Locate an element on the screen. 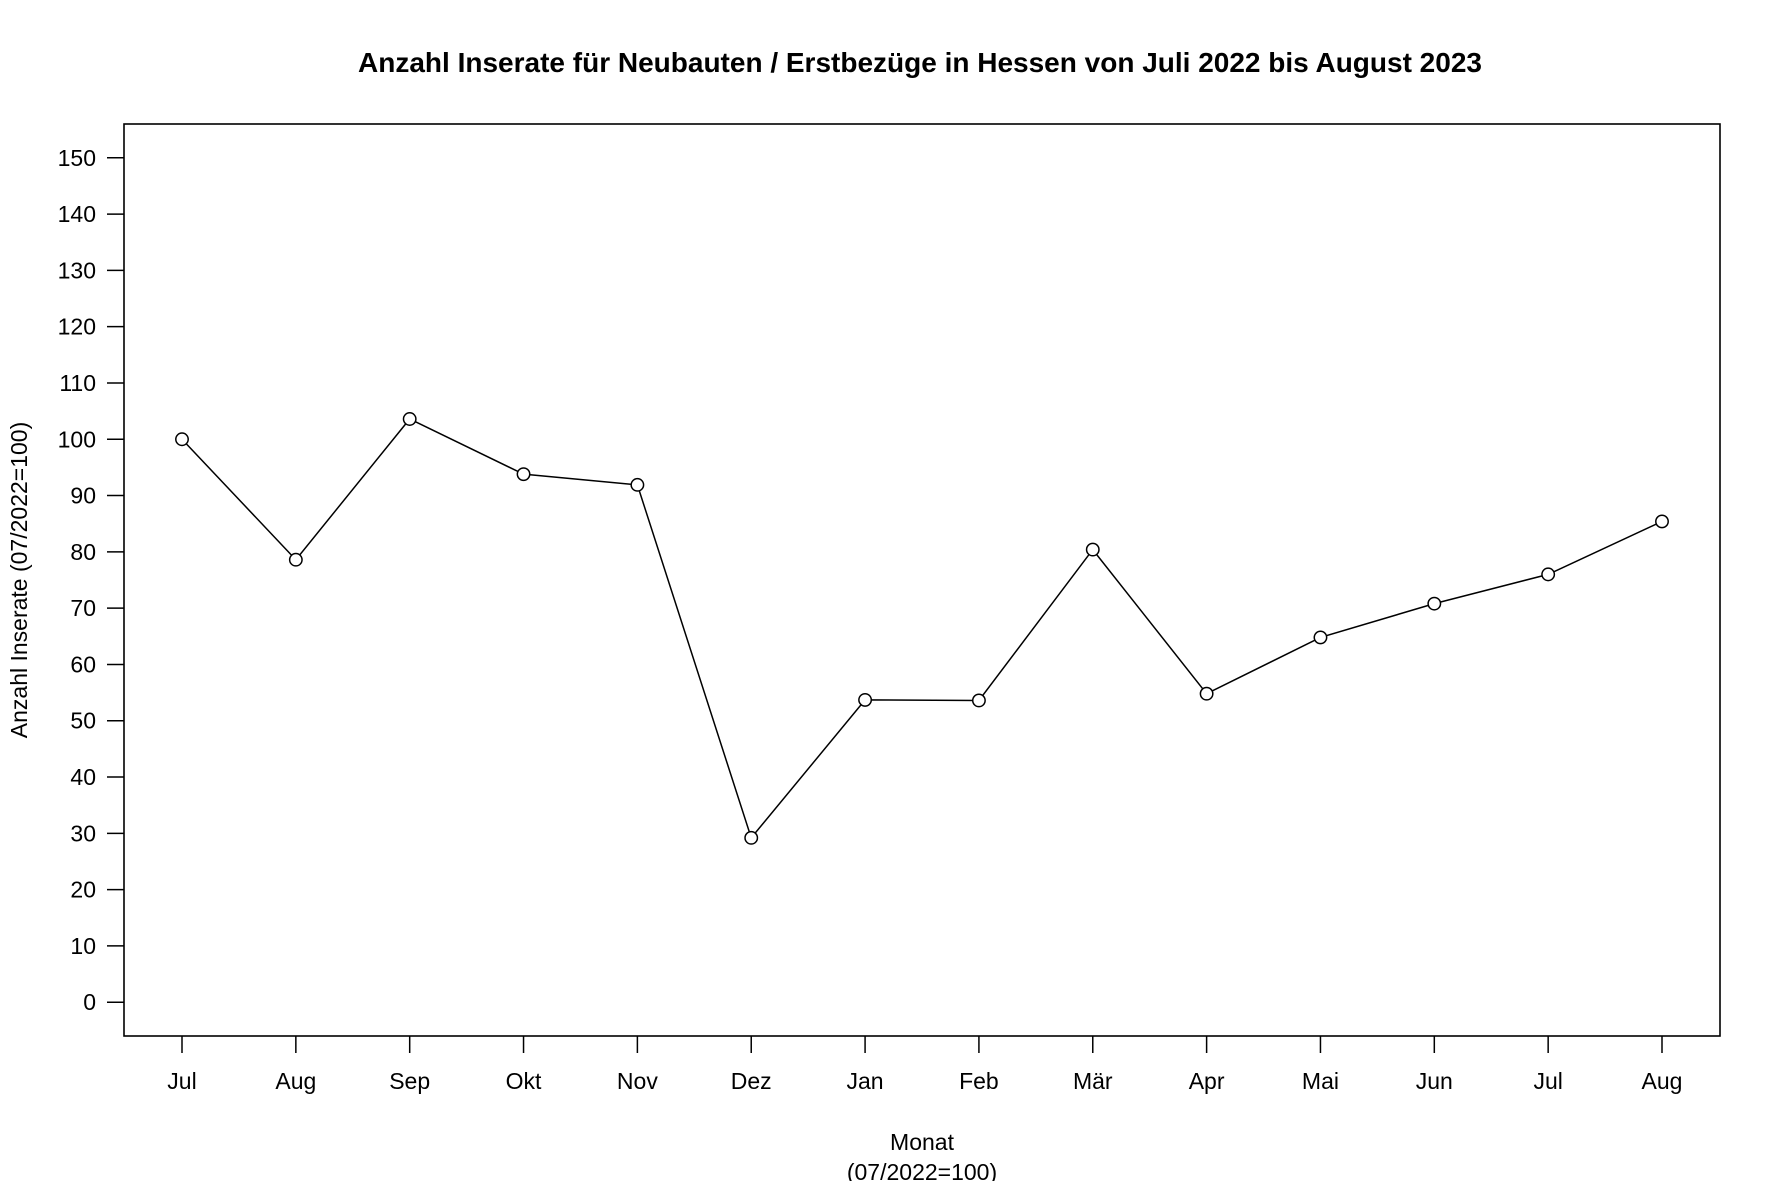 This screenshot has height=1181, width=1771. y-tick-label: 140 is located at coordinates (77, 214).